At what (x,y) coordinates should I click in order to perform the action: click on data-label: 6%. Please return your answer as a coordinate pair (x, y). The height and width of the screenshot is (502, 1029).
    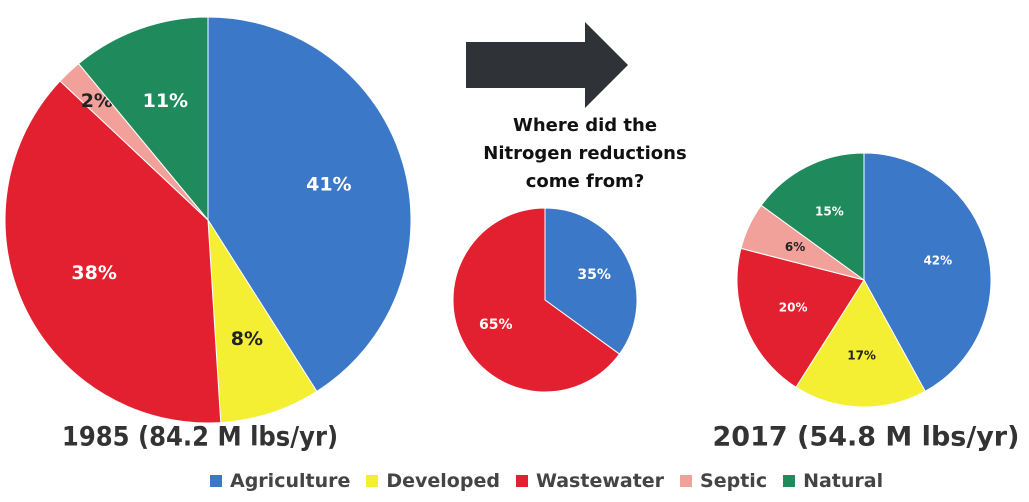
    Looking at the image, I should click on (795, 247).